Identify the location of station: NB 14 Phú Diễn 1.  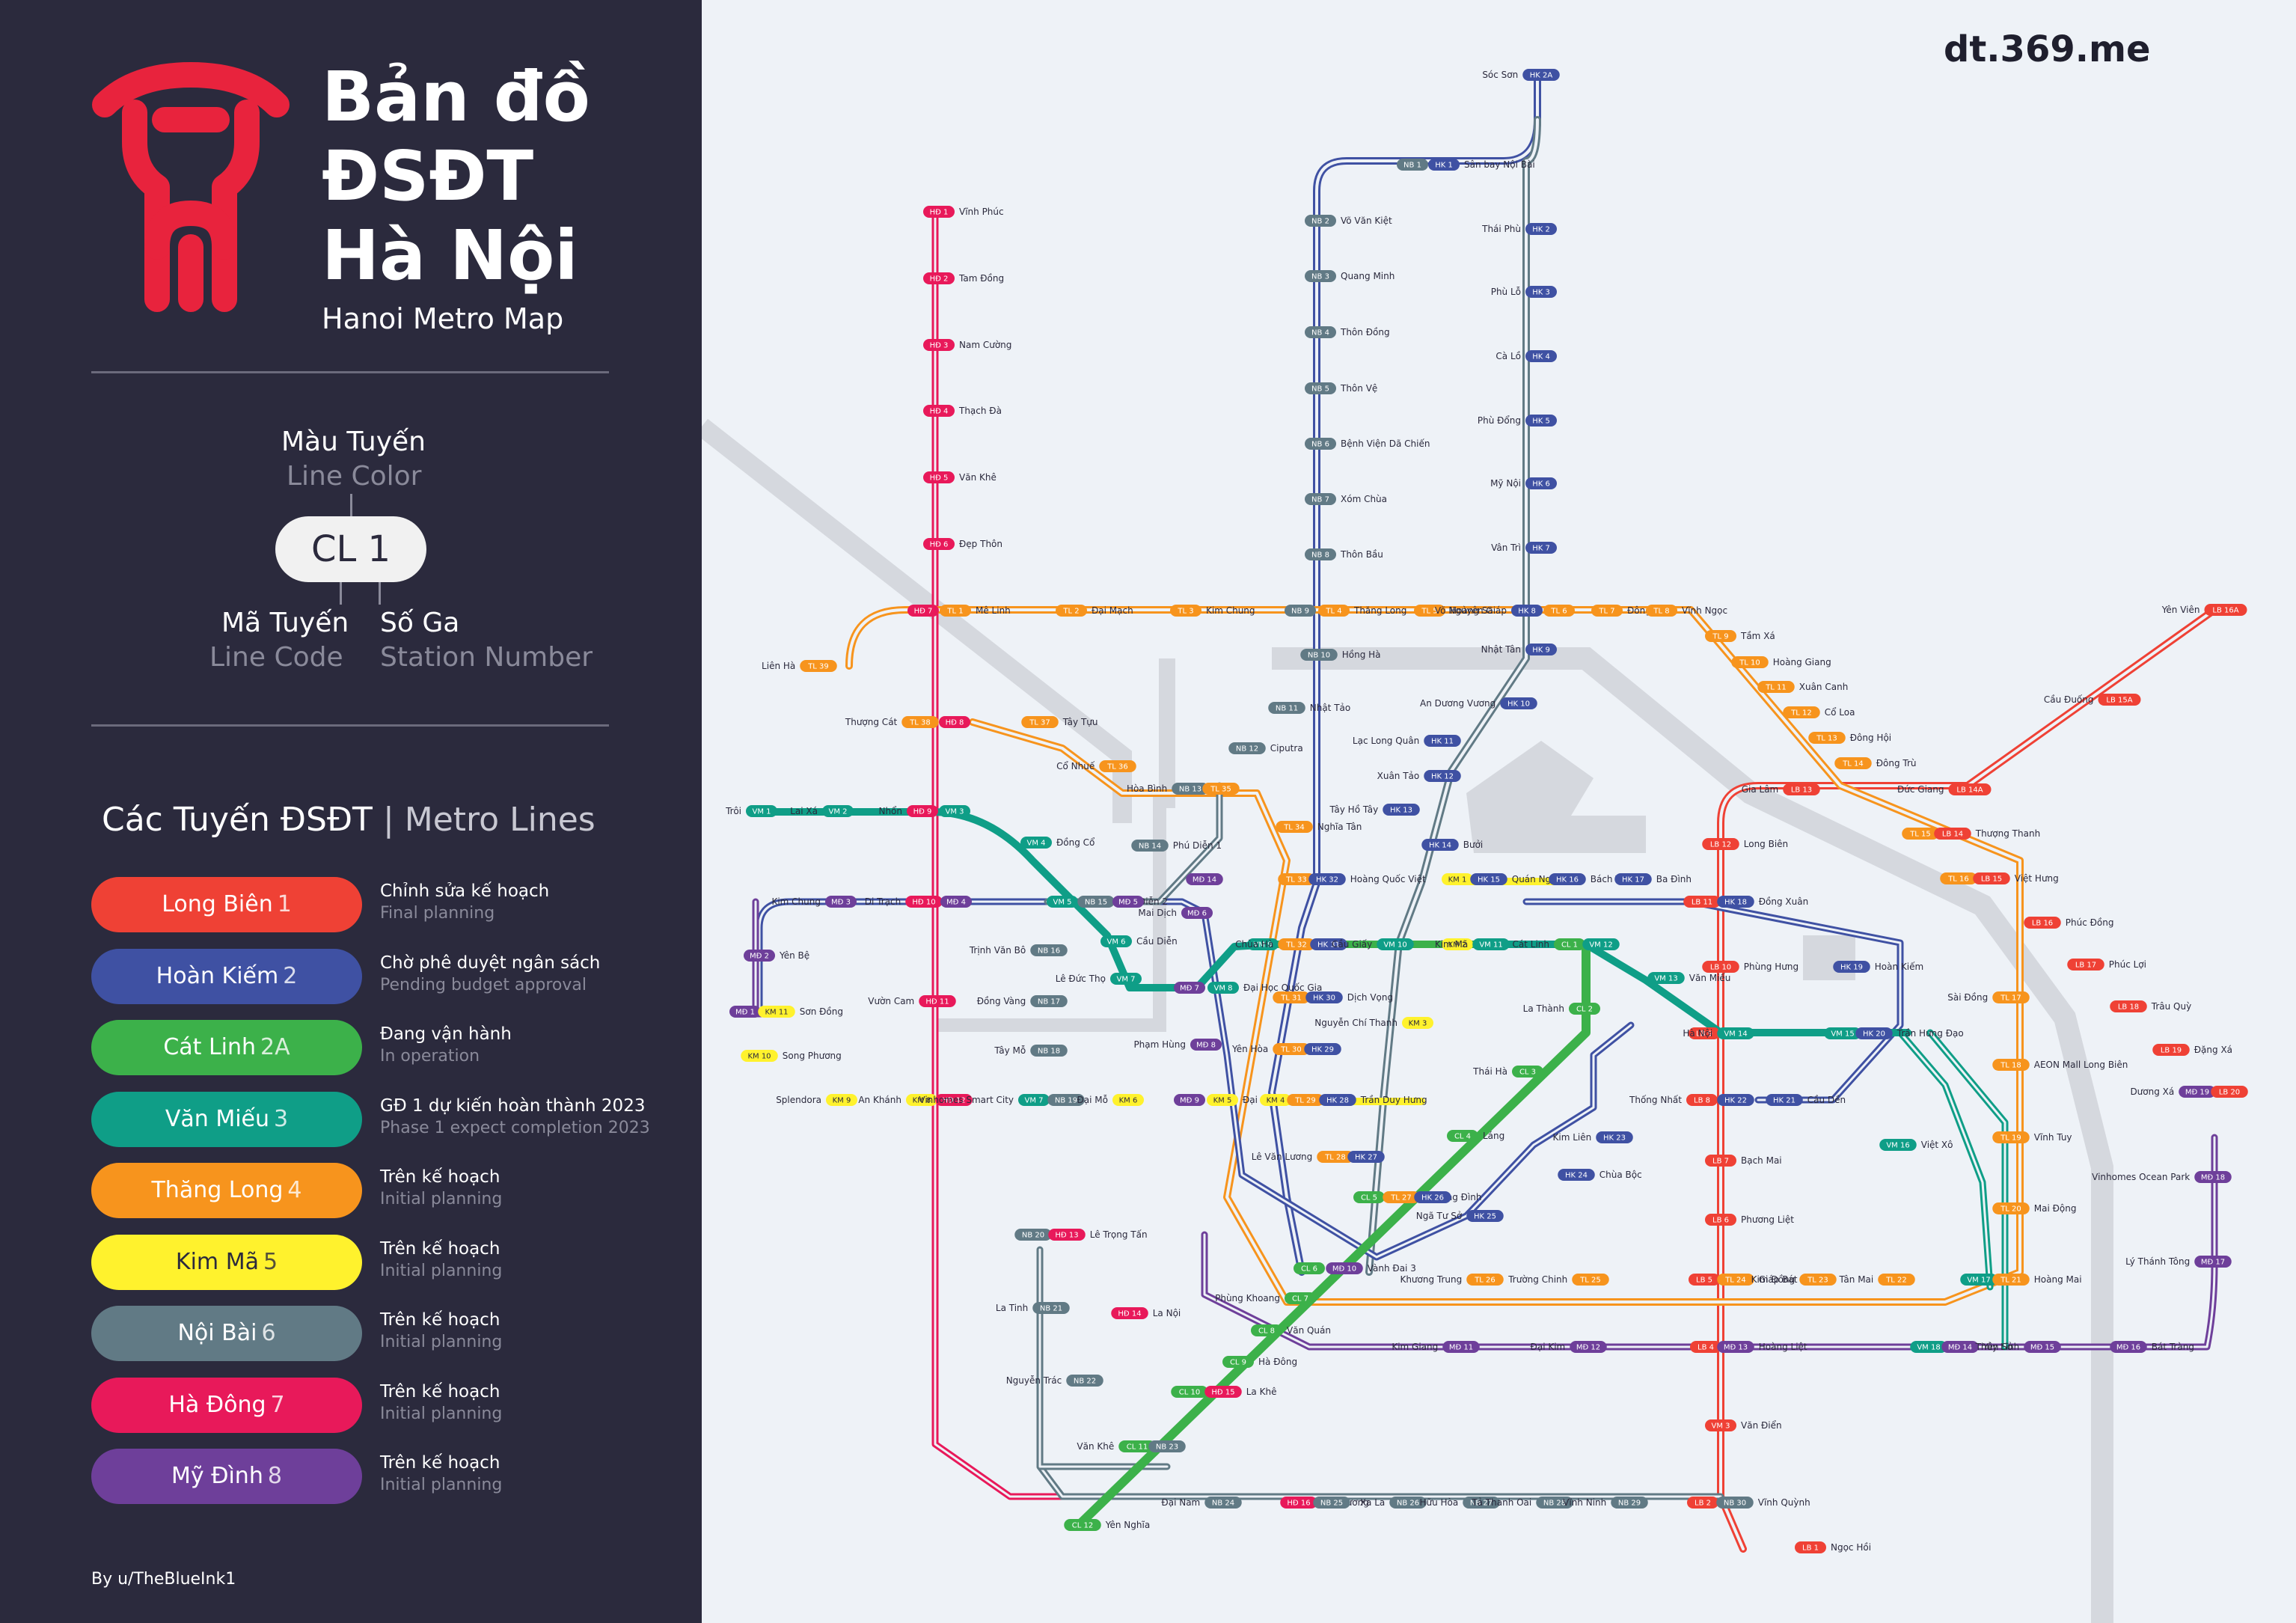
(1176, 846).